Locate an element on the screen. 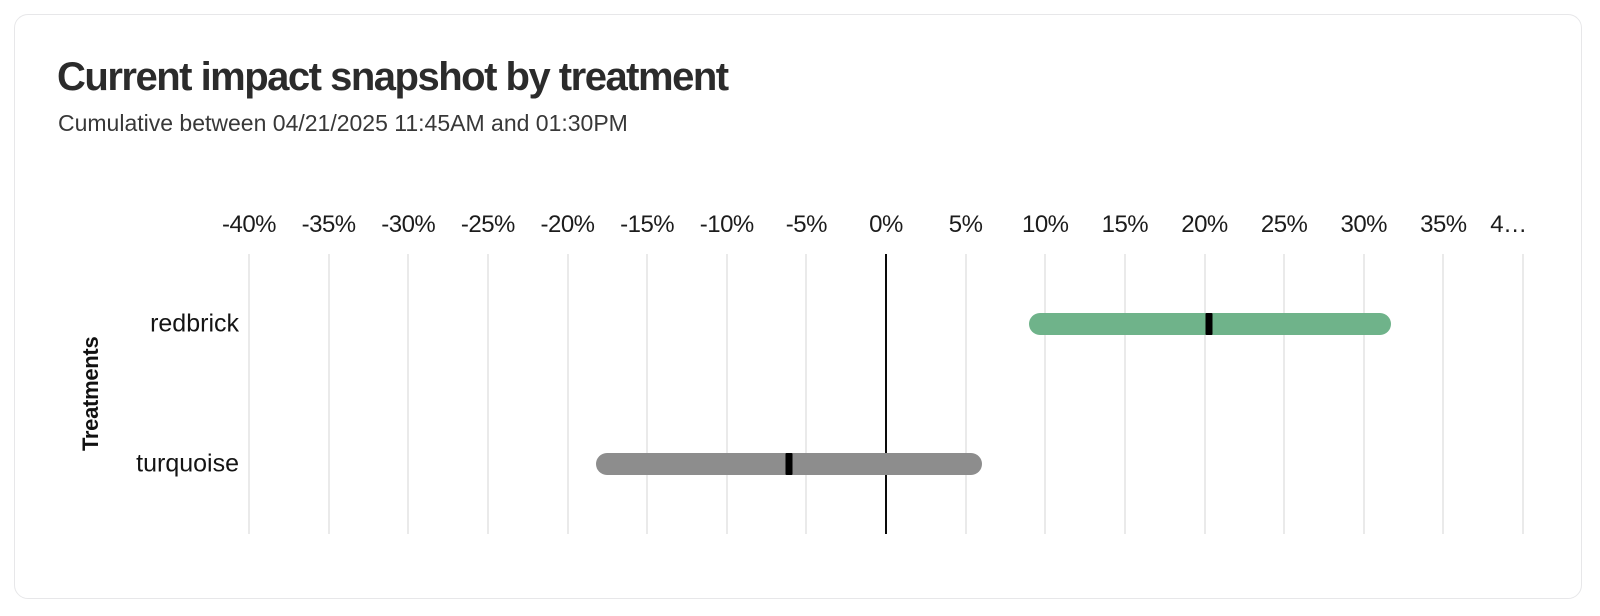 The width and height of the screenshot is (1600, 616). point-marker-turquoise is located at coordinates (789, 464).